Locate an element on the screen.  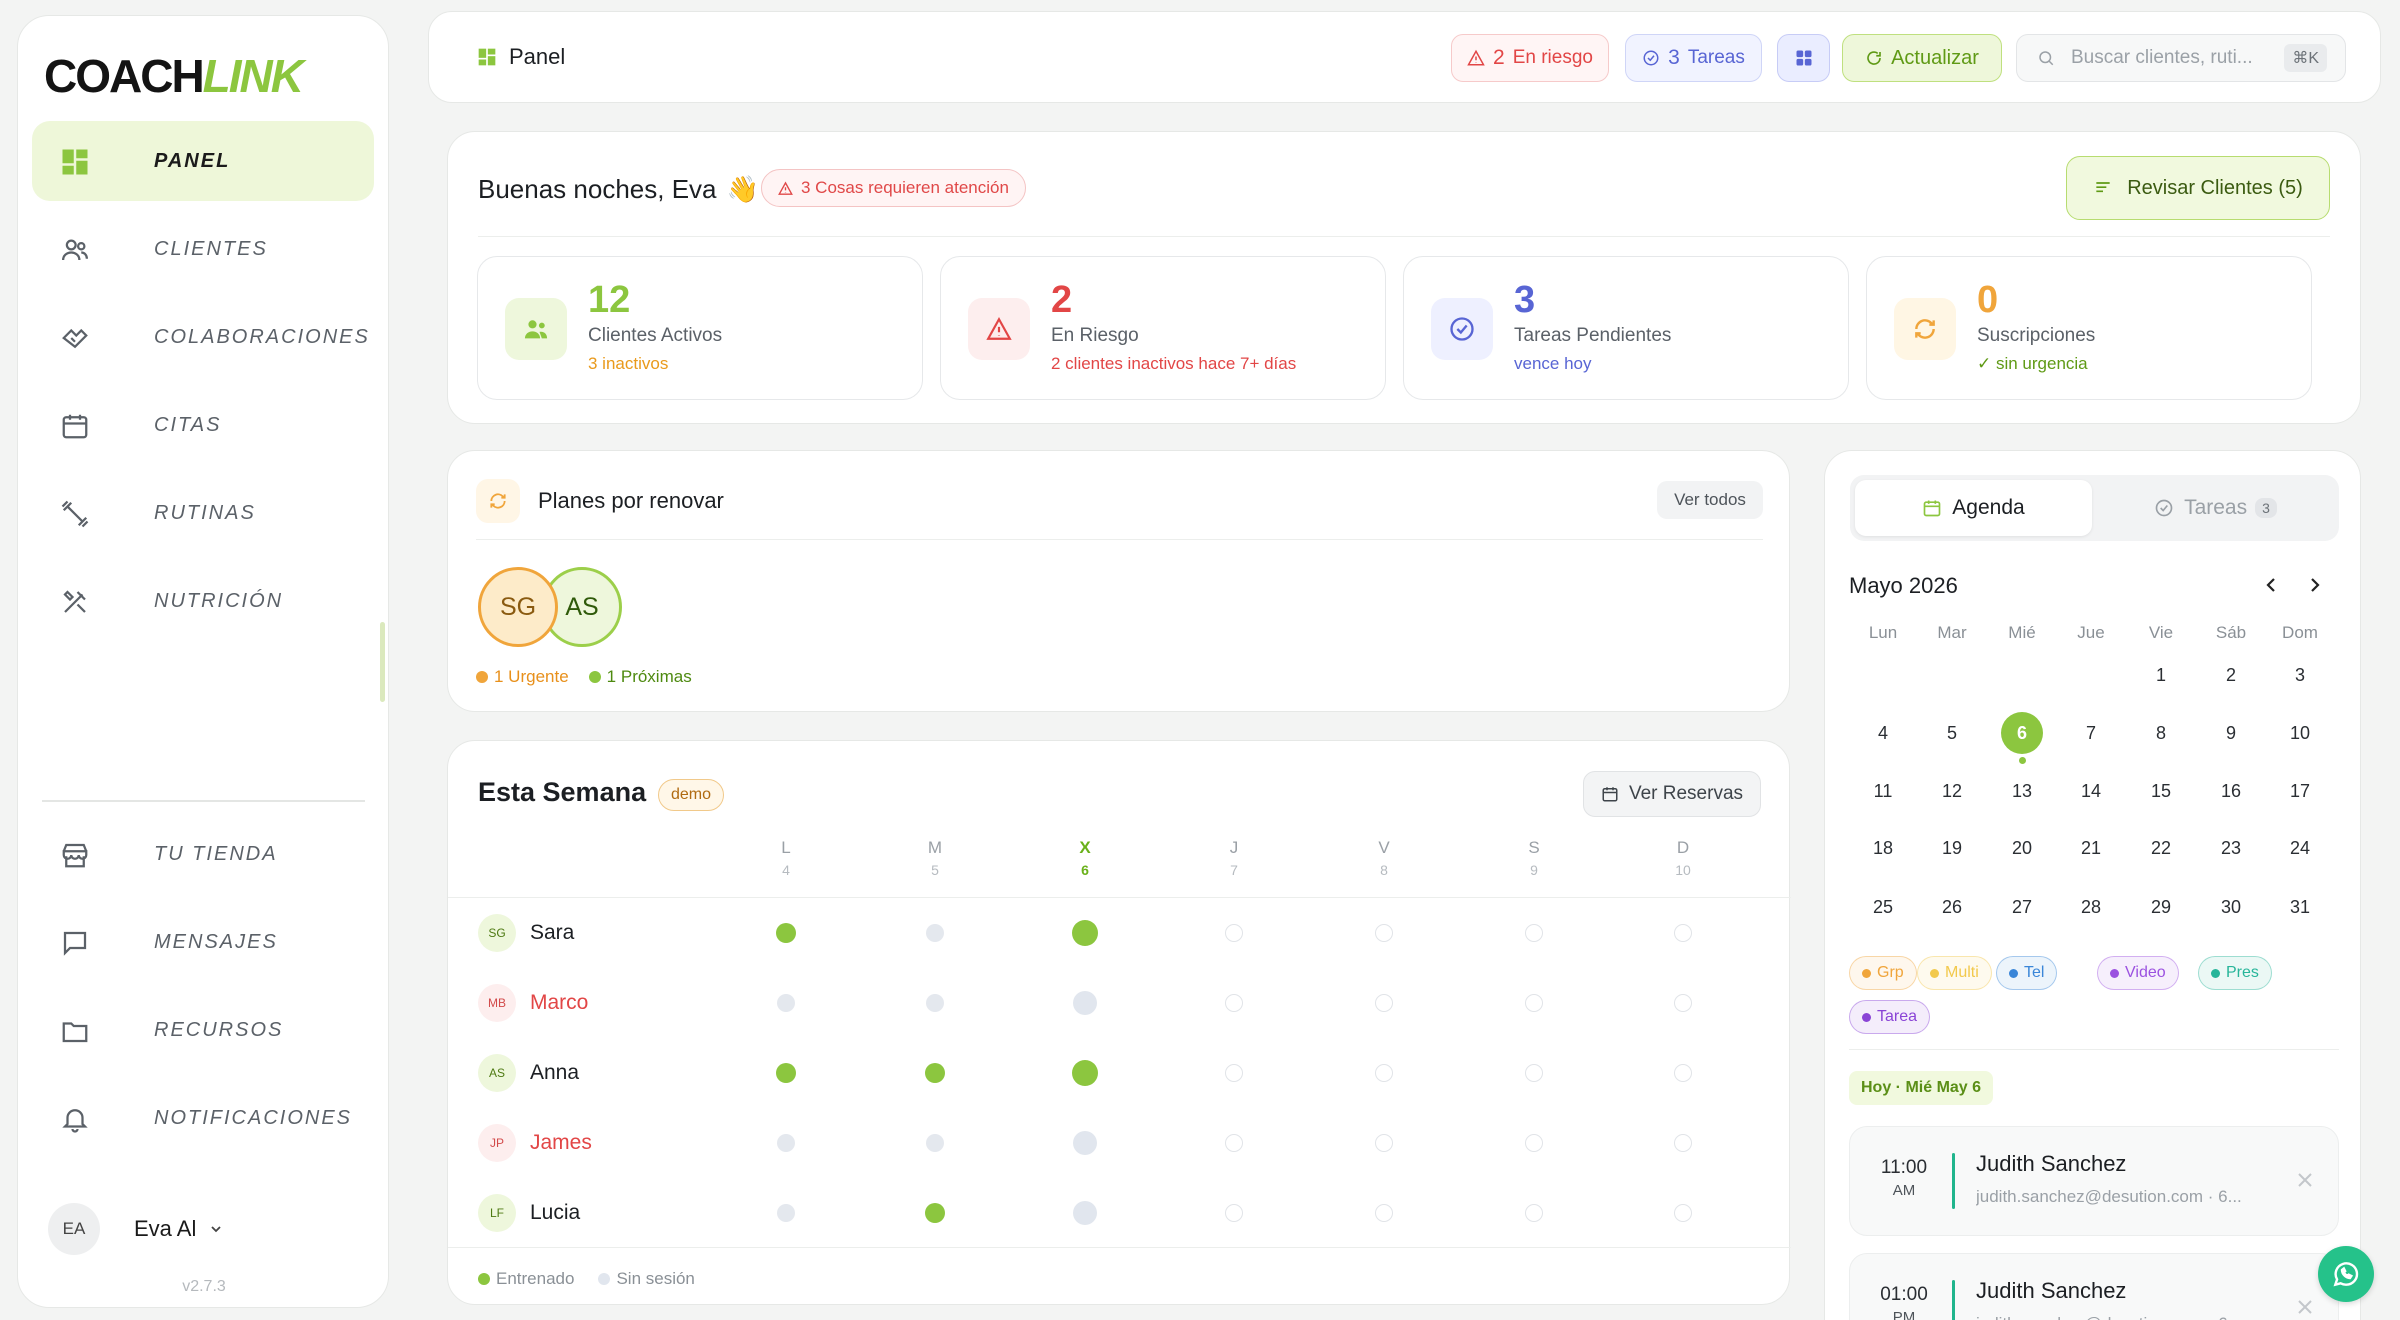
stat-card-active-clients: 12 Clientes Activos 3 inactivos is located at coordinates (700, 328).